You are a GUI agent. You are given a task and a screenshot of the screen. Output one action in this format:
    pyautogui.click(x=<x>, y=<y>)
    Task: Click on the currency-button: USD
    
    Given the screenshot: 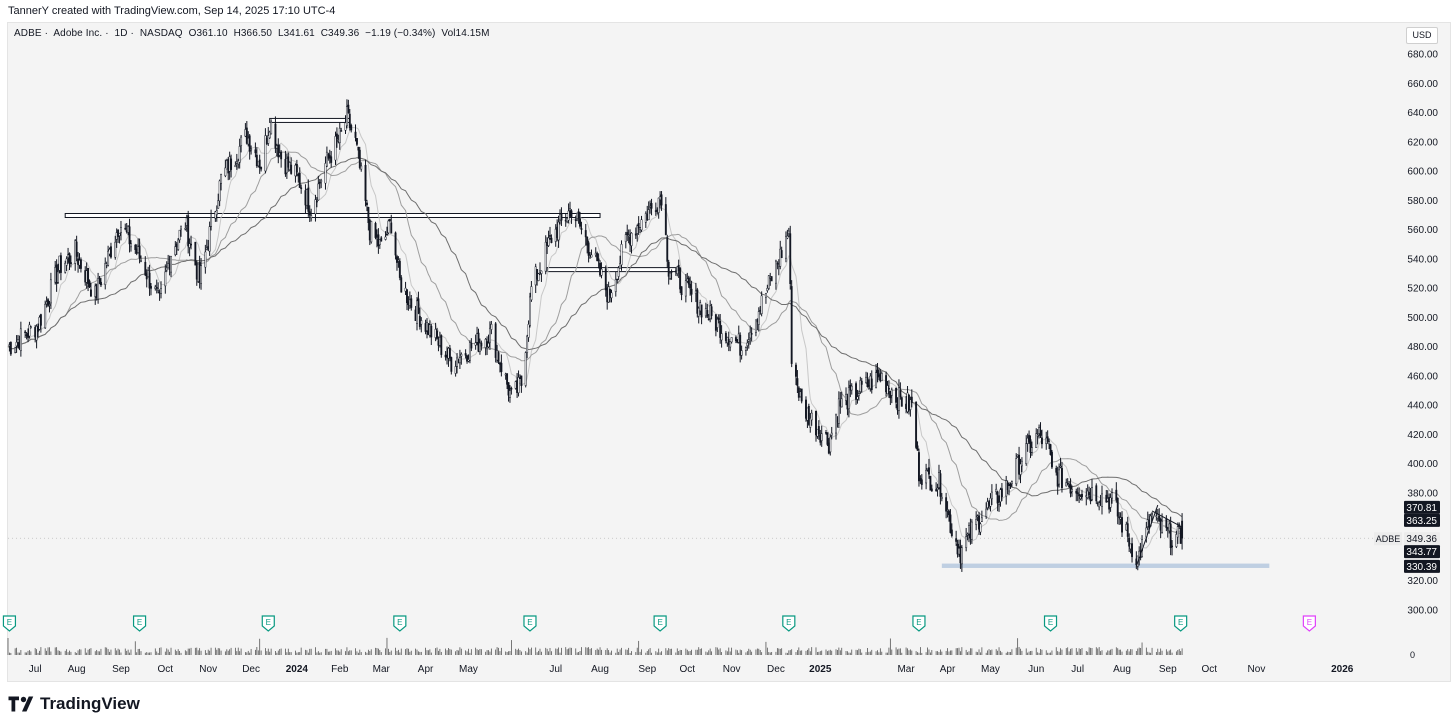 What is the action you would take?
    pyautogui.click(x=1422, y=35)
    